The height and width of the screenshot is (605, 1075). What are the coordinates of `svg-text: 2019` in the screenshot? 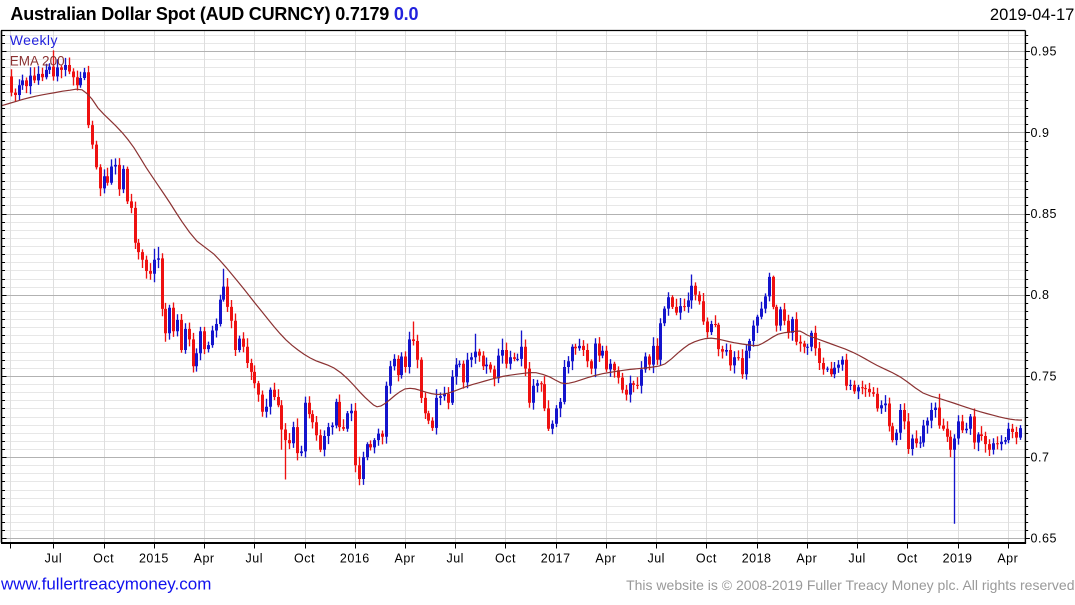 It's located at (958, 559).